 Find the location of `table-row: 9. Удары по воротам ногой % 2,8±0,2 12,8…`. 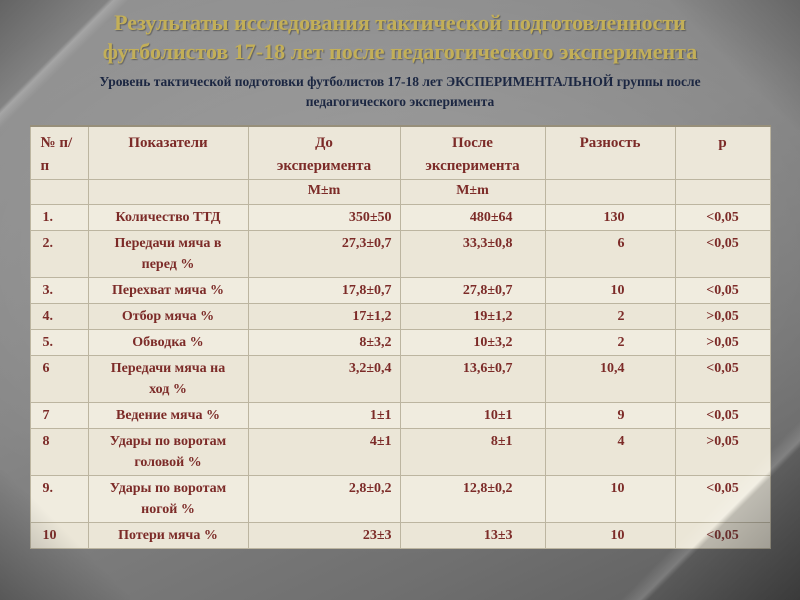

table-row: 9. Удары по воротам ногой % 2,8±0,2 12,8… is located at coordinates (400, 499).